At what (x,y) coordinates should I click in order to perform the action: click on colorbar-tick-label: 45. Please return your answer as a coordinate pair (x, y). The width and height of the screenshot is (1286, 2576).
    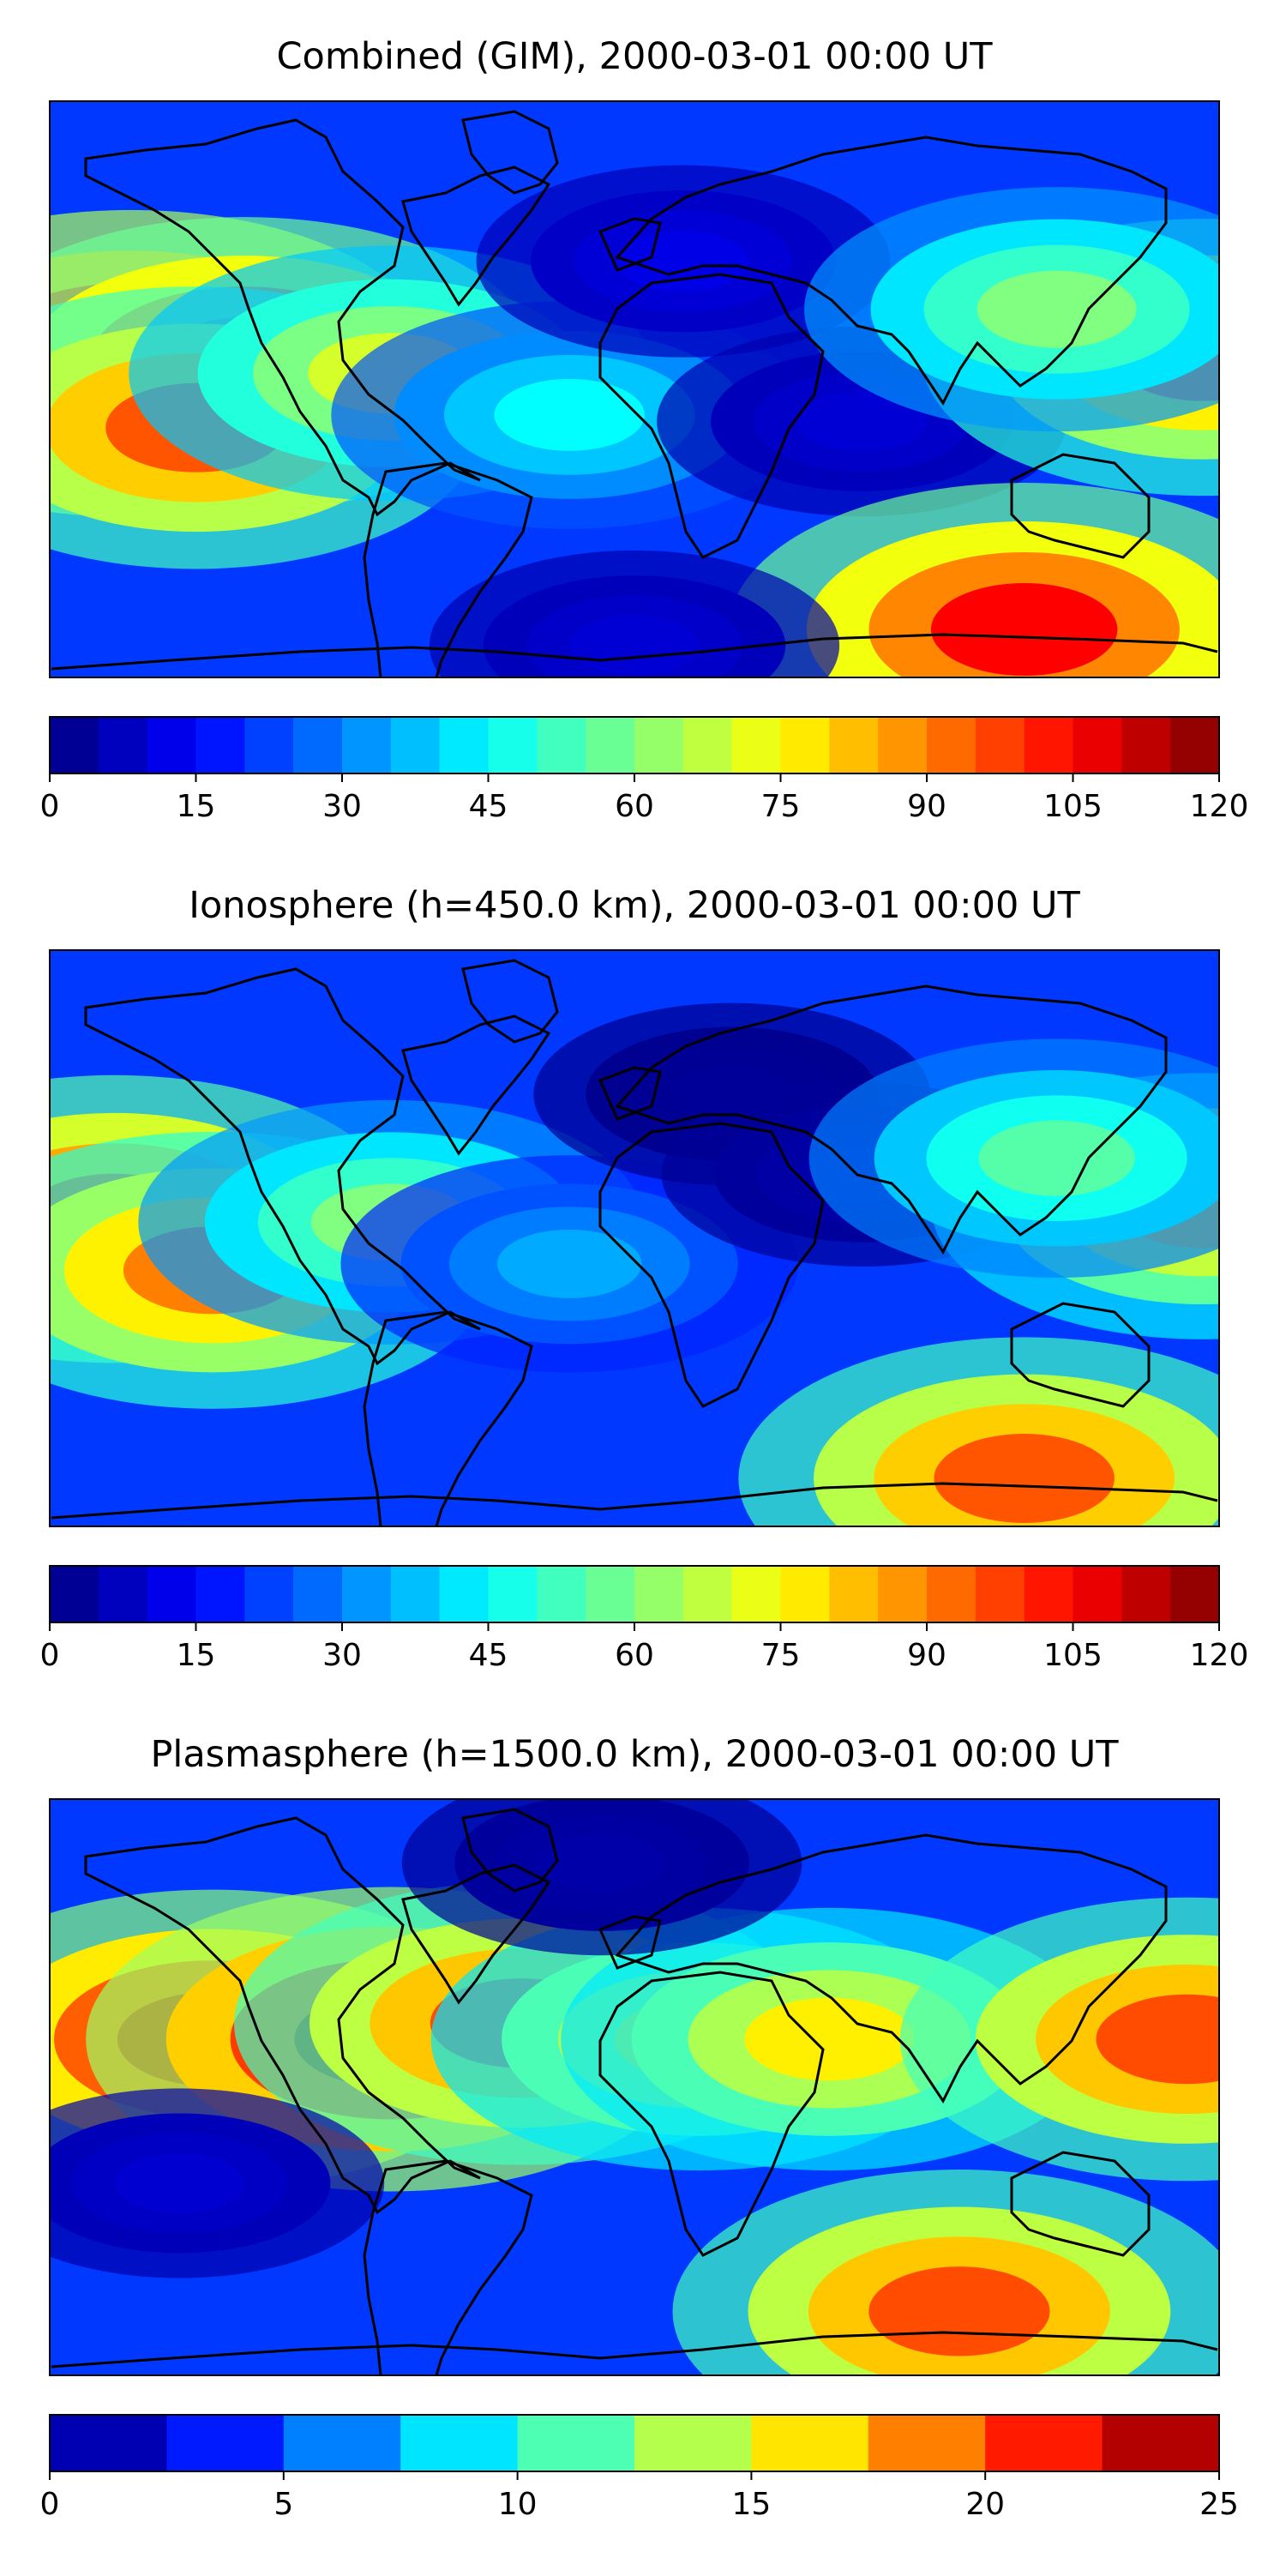
    Looking at the image, I should click on (488, 1655).